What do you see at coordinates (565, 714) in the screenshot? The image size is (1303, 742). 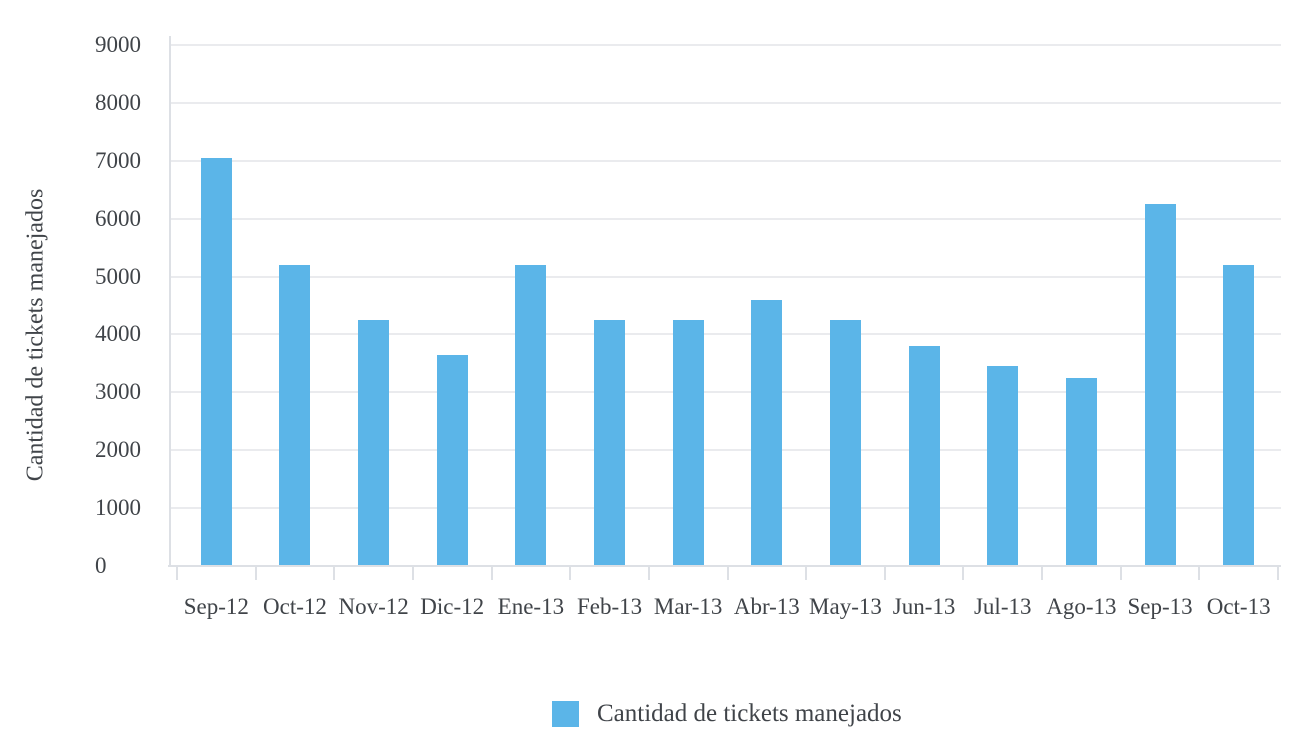 I see `legend-swatch-icon` at bounding box center [565, 714].